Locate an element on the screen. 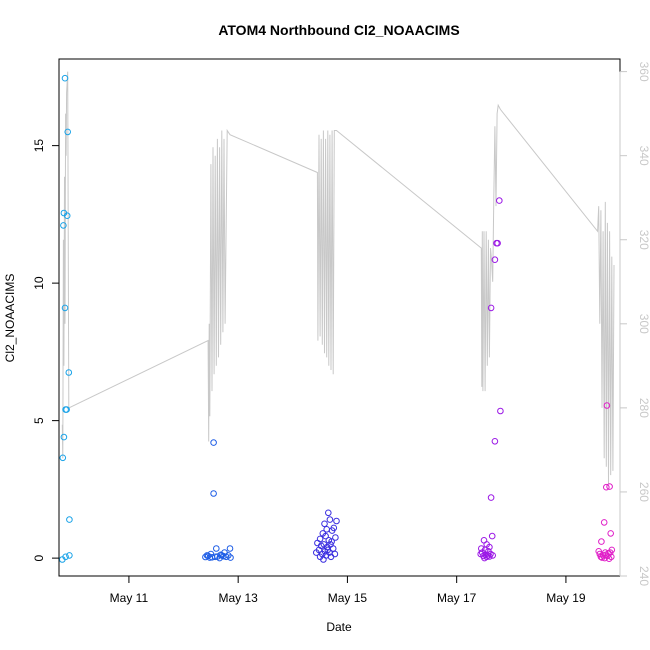 The height and width of the screenshot is (650, 650). series-flight5 is located at coordinates (605, 482).